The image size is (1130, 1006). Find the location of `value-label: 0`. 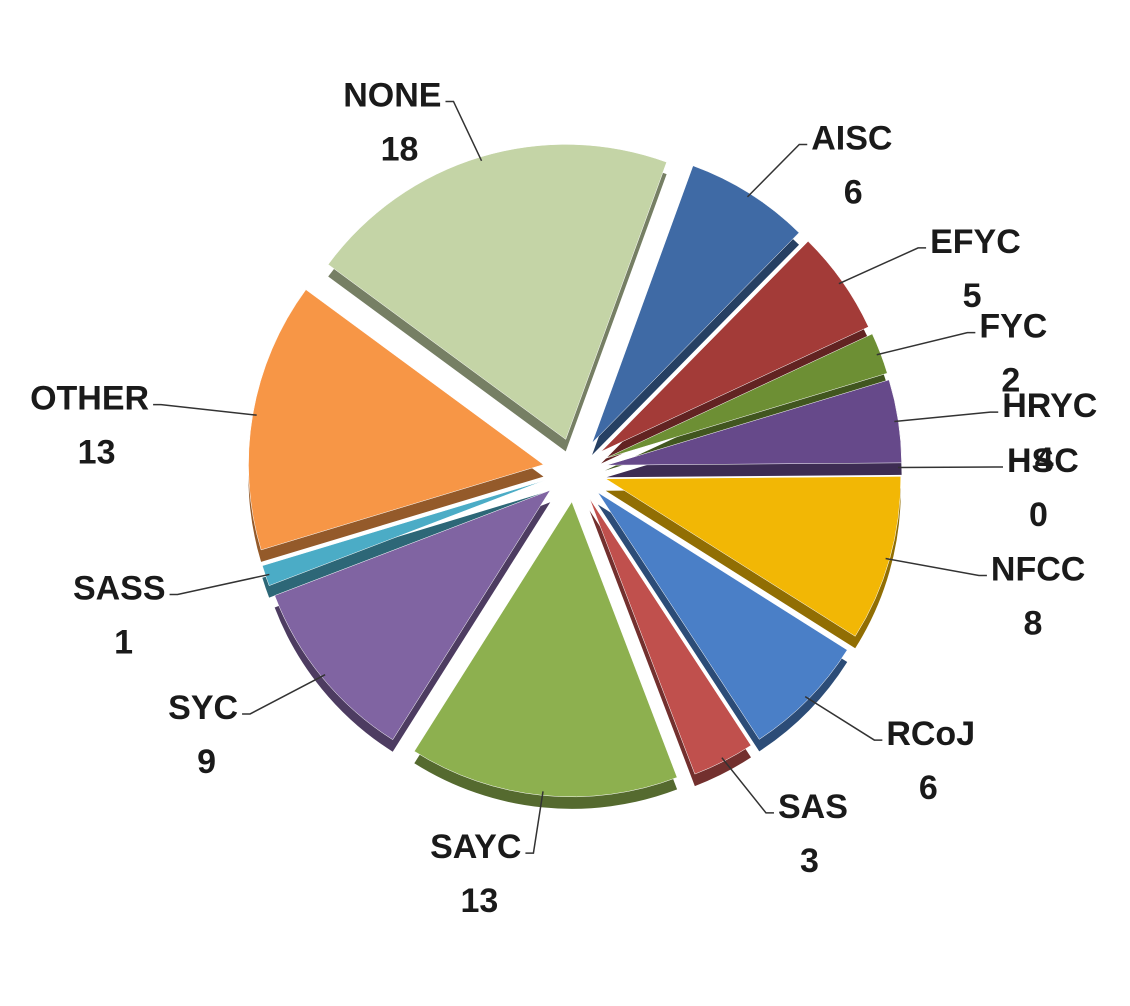

value-label: 0 is located at coordinates (1038, 515).